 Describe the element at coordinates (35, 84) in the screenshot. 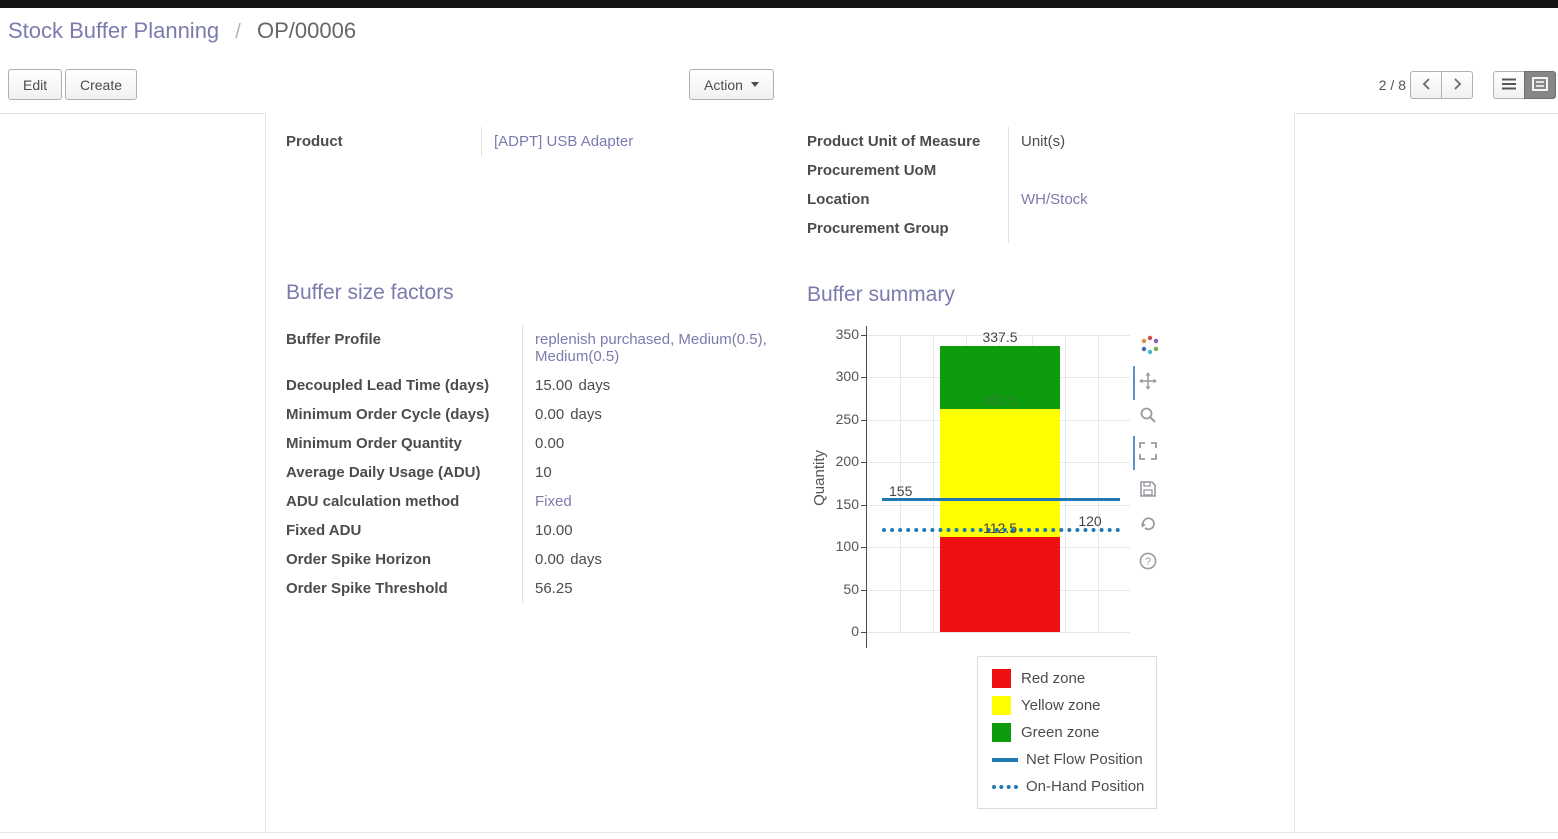

I see `edit-button: Edit` at that location.